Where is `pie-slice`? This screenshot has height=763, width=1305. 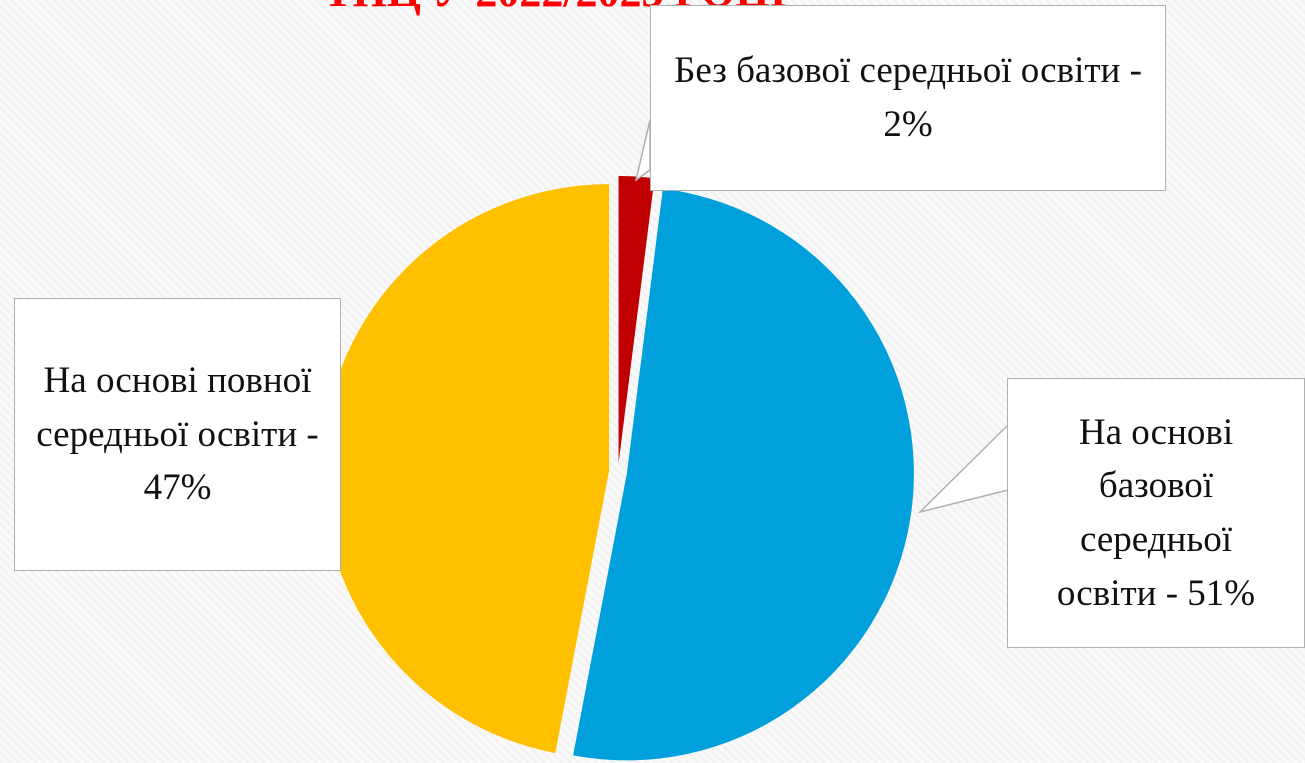 pie-slice is located at coordinates (636, 320).